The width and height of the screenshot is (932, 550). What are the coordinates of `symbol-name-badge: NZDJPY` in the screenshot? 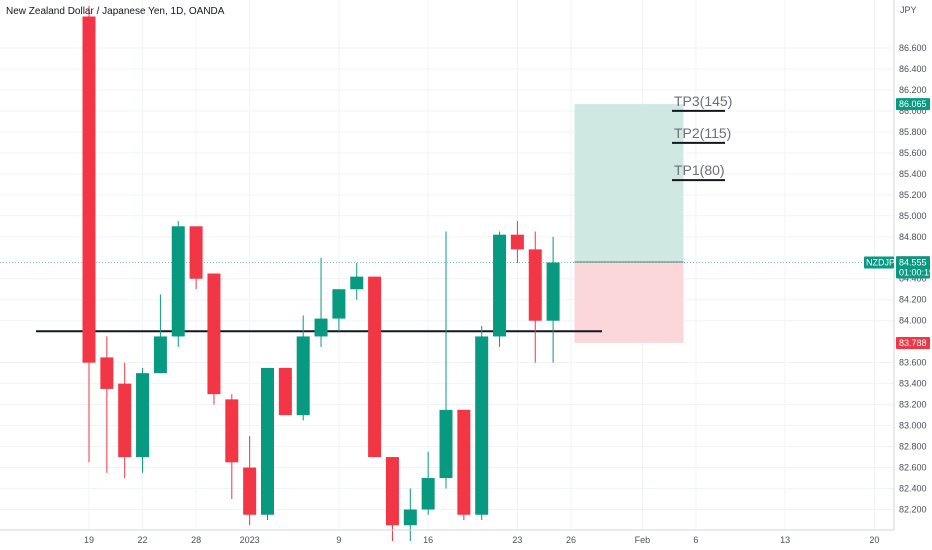 It's located at (883, 262).